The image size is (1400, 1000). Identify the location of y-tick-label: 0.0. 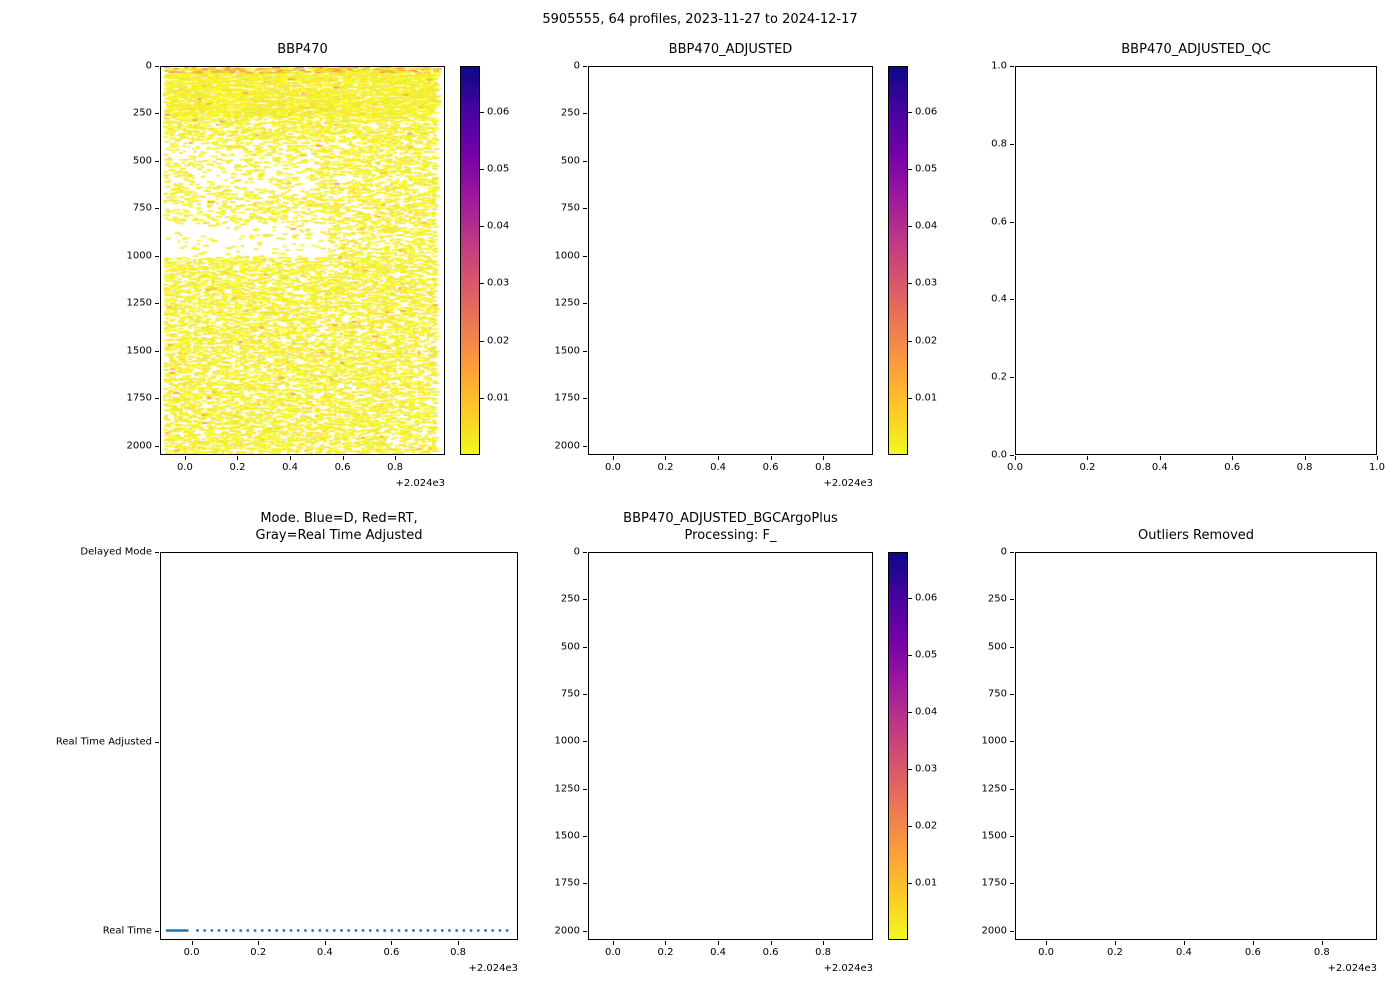
(999, 455).